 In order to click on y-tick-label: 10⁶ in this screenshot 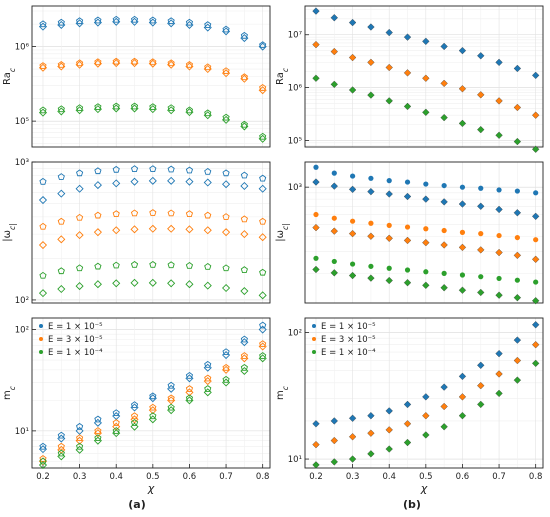, I will do `click(295, 89)`.